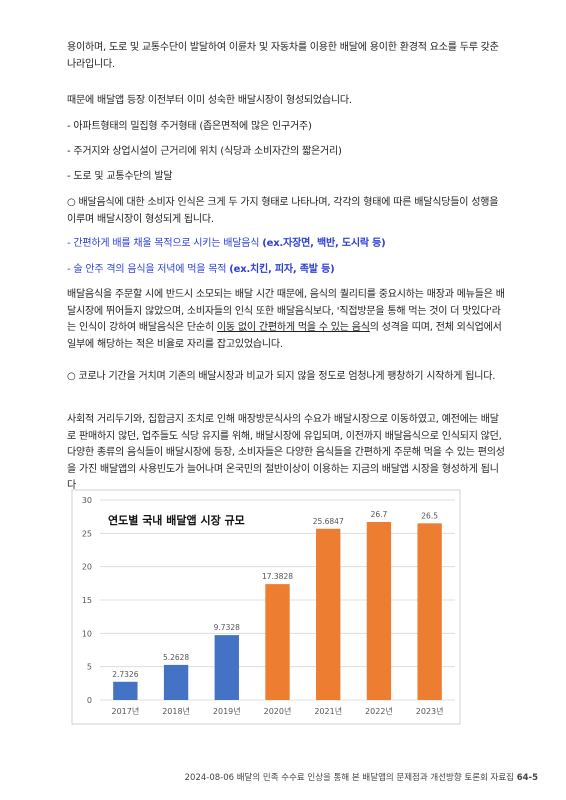 The height and width of the screenshot is (800, 566). Describe the element at coordinates (176, 711) in the screenshot. I see `x-tick-label: 2018년` at that location.